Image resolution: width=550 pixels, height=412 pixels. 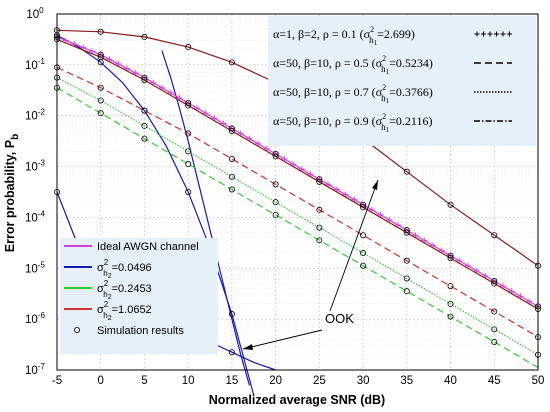 I want to click on sigma-legend-post: =0.0496, so click(x=132, y=268).